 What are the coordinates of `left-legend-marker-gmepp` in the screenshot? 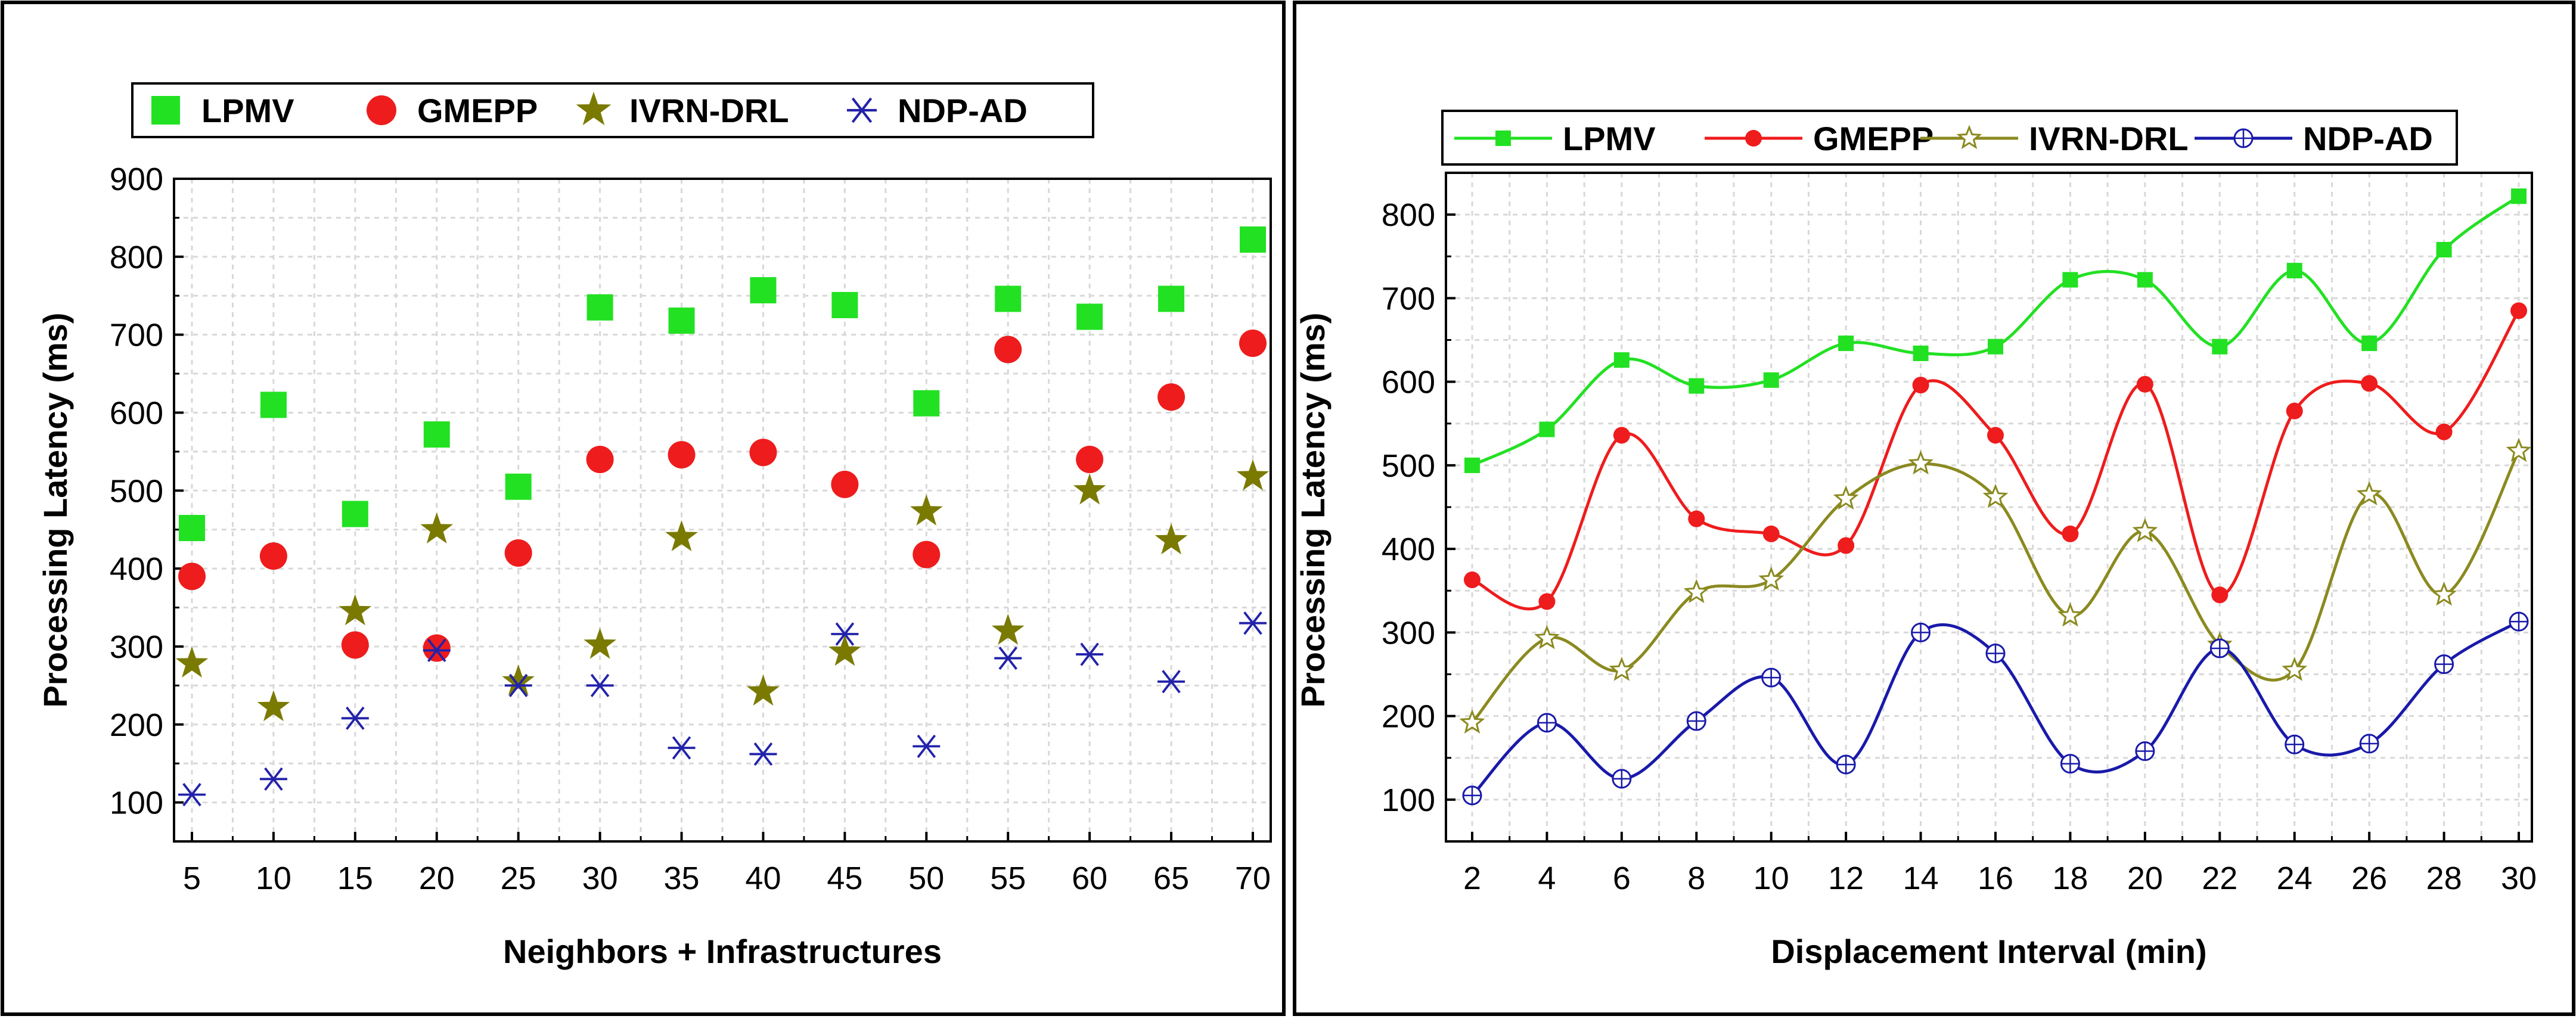 It's located at (382, 110).